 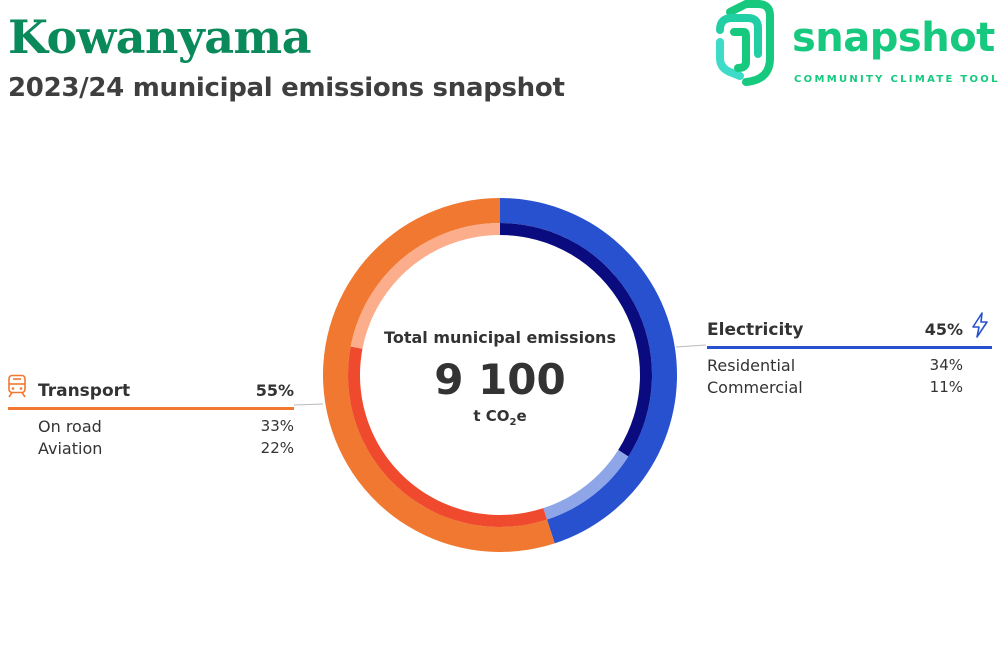 What do you see at coordinates (166, 424) in the screenshot?
I see `legend-item-on-road: On road 33%` at bounding box center [166, 424].